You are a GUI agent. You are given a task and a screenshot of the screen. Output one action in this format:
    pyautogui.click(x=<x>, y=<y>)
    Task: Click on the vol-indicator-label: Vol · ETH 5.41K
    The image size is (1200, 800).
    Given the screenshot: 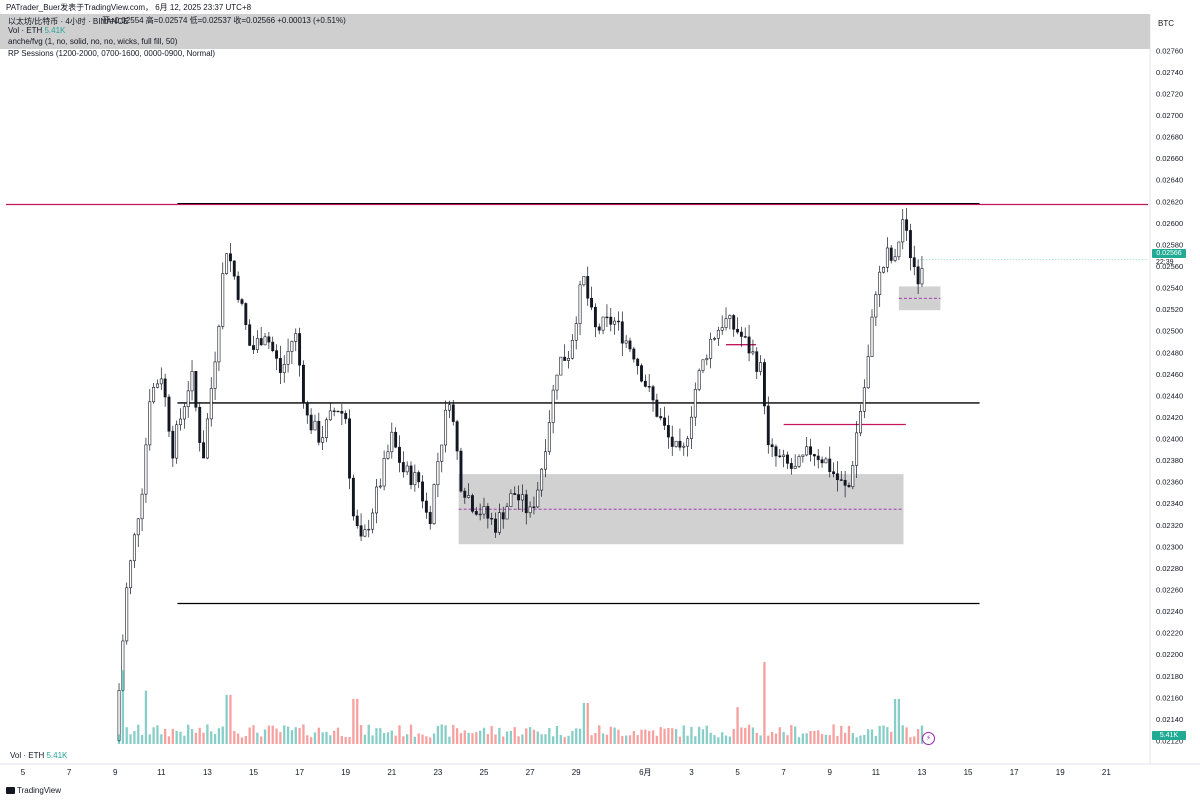 What is the action you would take?
    pyautogui.click(x=36, y=31)
    